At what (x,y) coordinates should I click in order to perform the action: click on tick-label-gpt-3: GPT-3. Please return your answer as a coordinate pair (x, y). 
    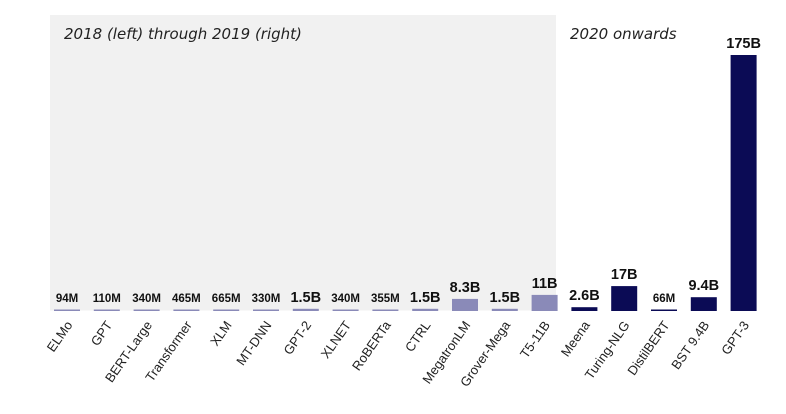
    Looking at the image, I should click on (735, 337).